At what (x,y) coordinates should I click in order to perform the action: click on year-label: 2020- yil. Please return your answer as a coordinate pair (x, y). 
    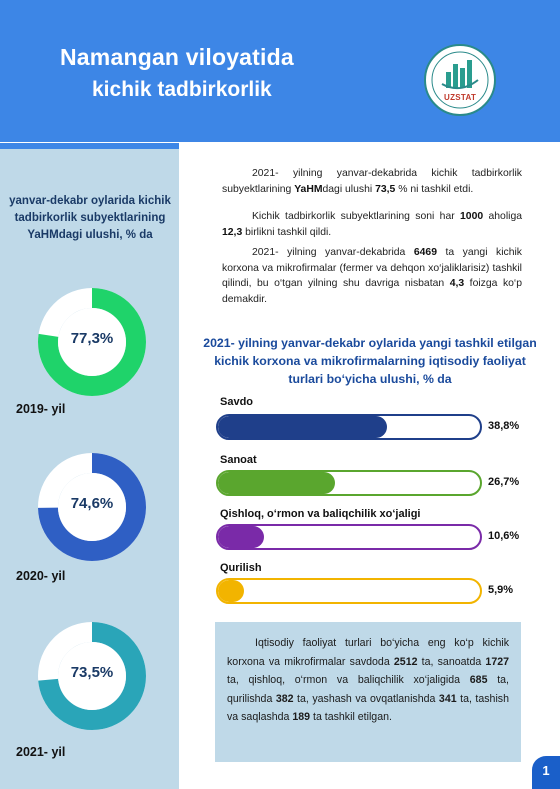
    Looking at the image, I should click on (41, 576).